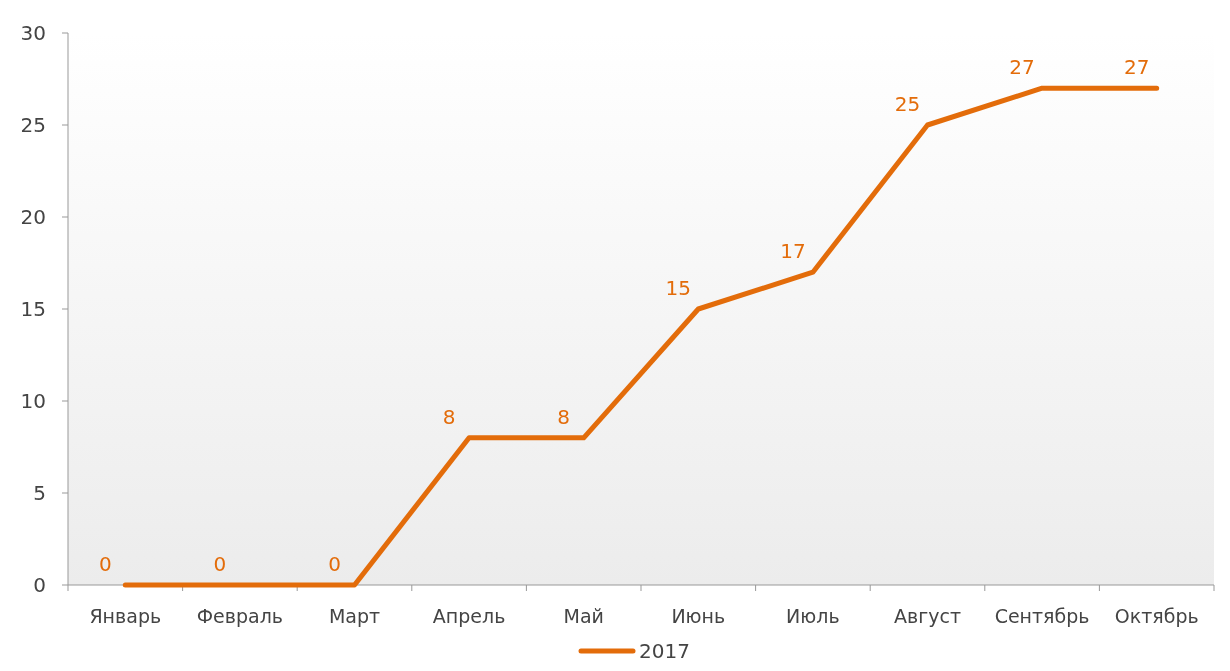 This screenshot has height=671, width=1230. Describe the element at coordinates (33, 33) in the screenshot. I see `y-tick-label: 30` at that location.